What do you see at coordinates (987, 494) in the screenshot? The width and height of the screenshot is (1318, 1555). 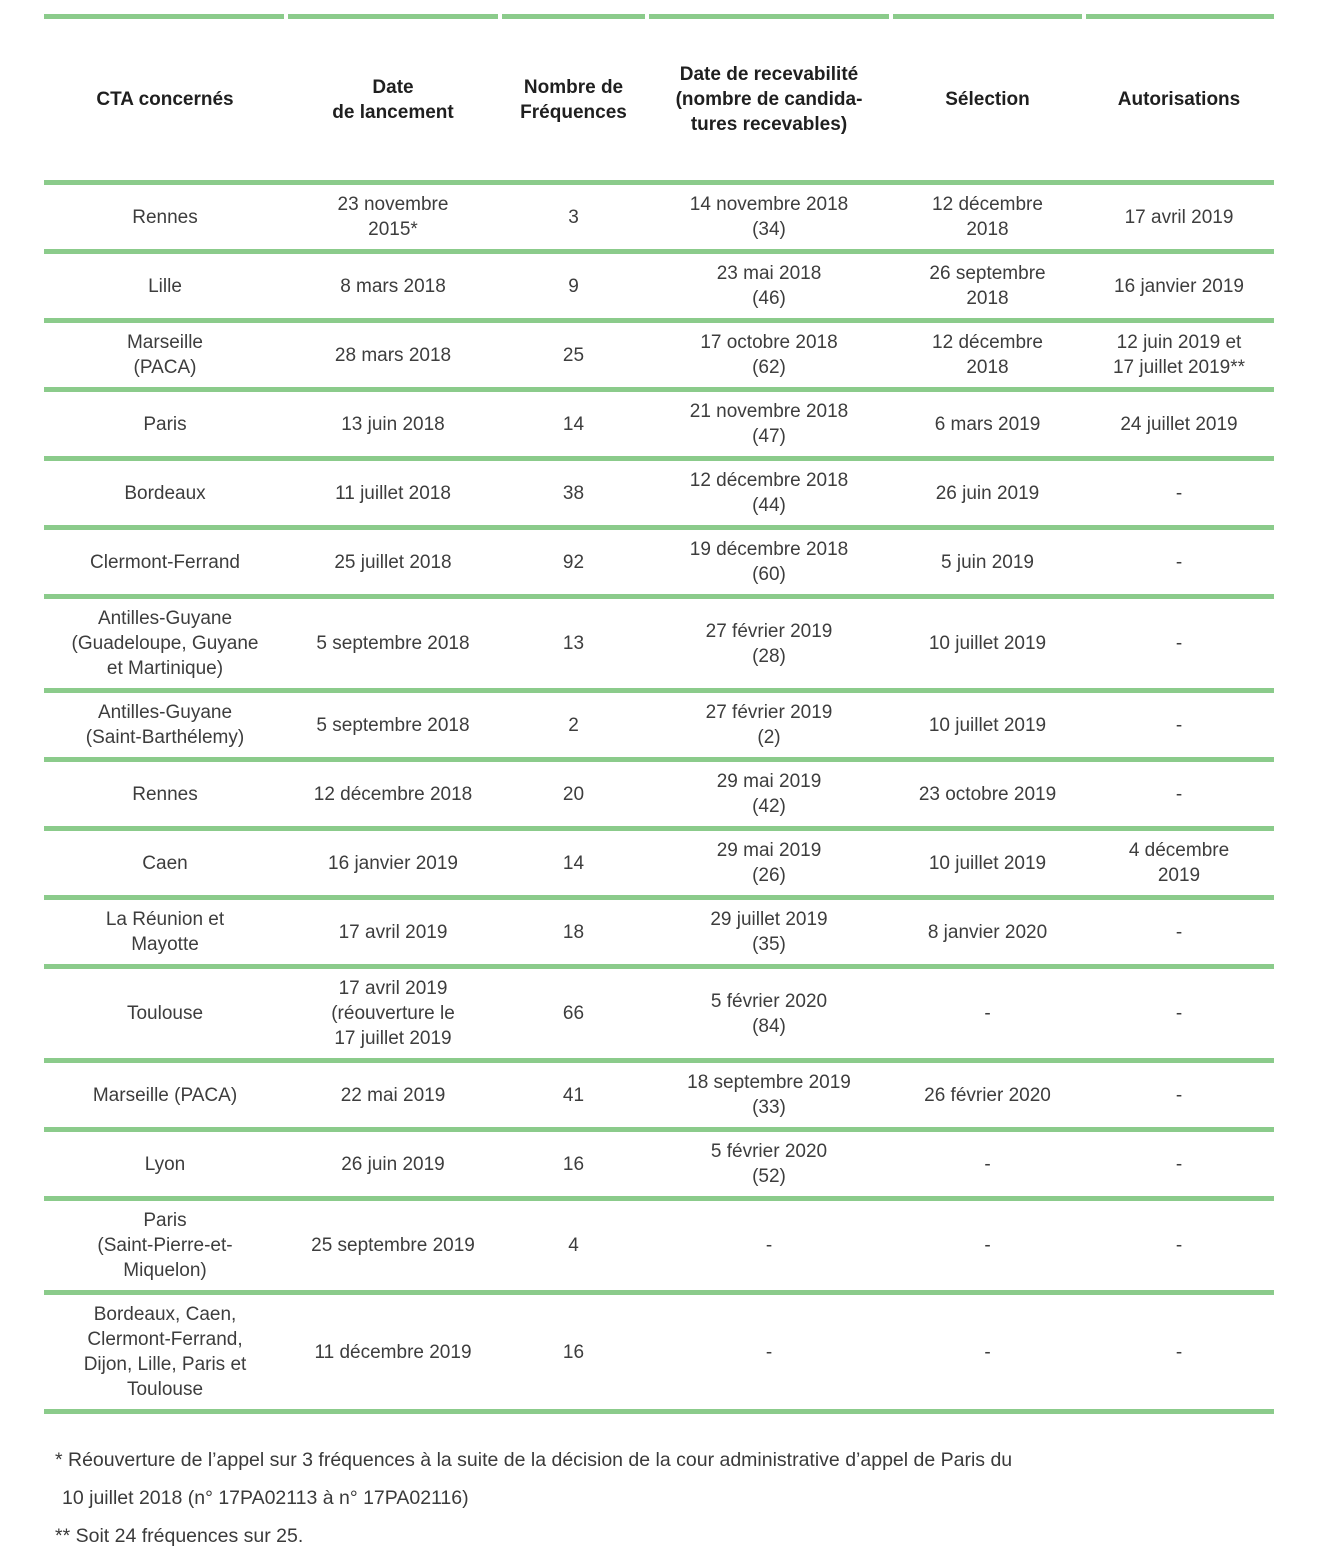 I see `cell-selection: 26 juin 2019` at bounding box center [987, 494].